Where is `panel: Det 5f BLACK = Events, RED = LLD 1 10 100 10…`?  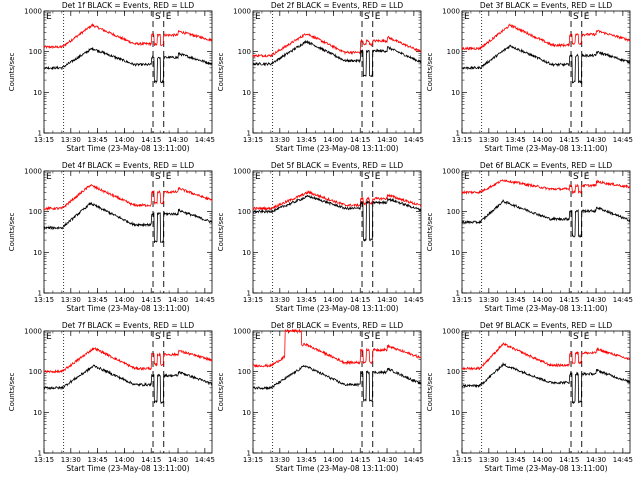 panel: Det 5f BLACK = Events, RED = LLD 1 10 100 10… is located at coordinates (320, 237).